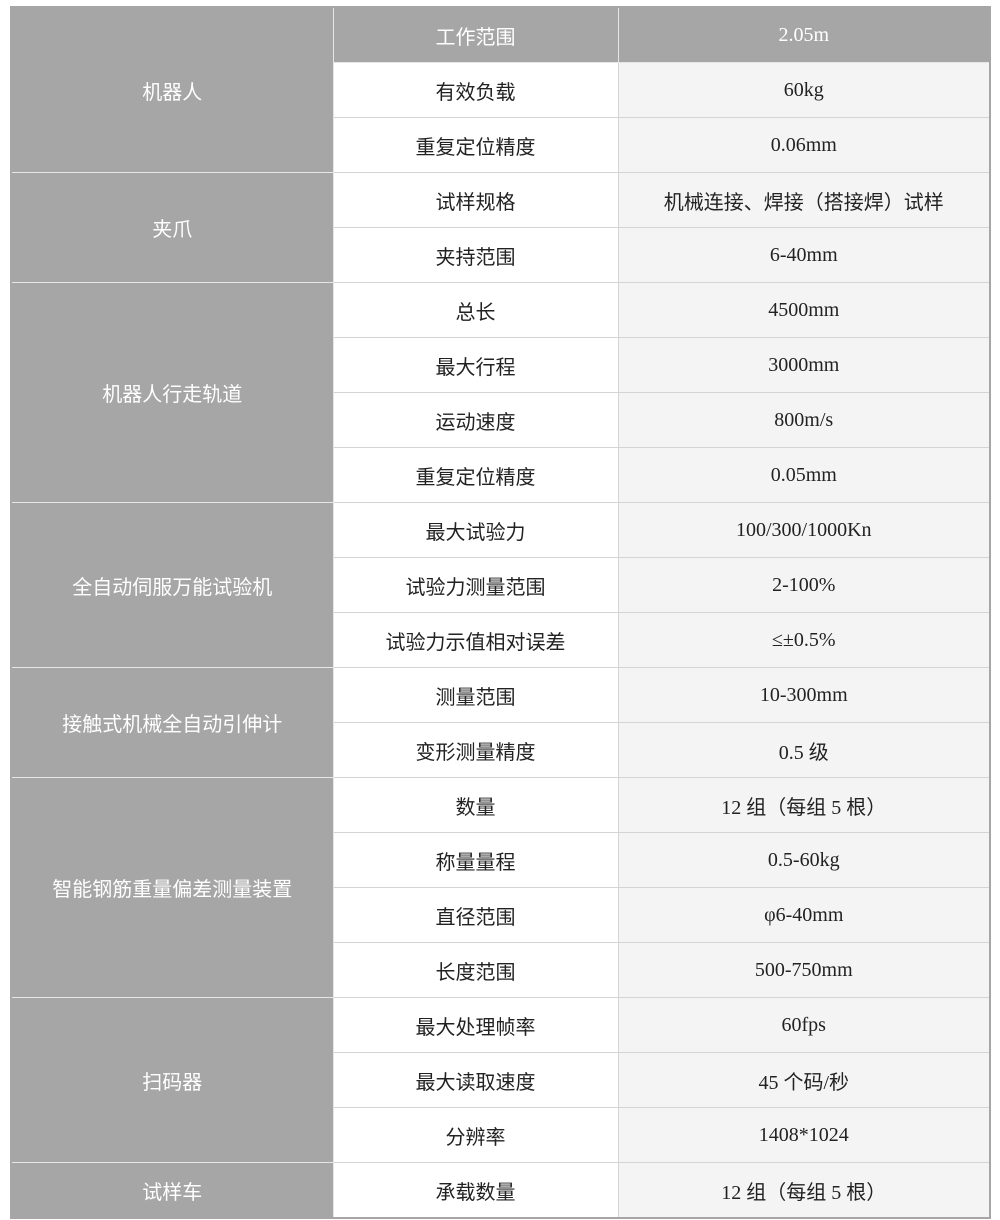 The height and width of the screenshot is (1220, 1000). What do you see at coordinates (475, 420) in the screenshot?
I see `param-name: 运动速度` at bounding box center [475, 420].